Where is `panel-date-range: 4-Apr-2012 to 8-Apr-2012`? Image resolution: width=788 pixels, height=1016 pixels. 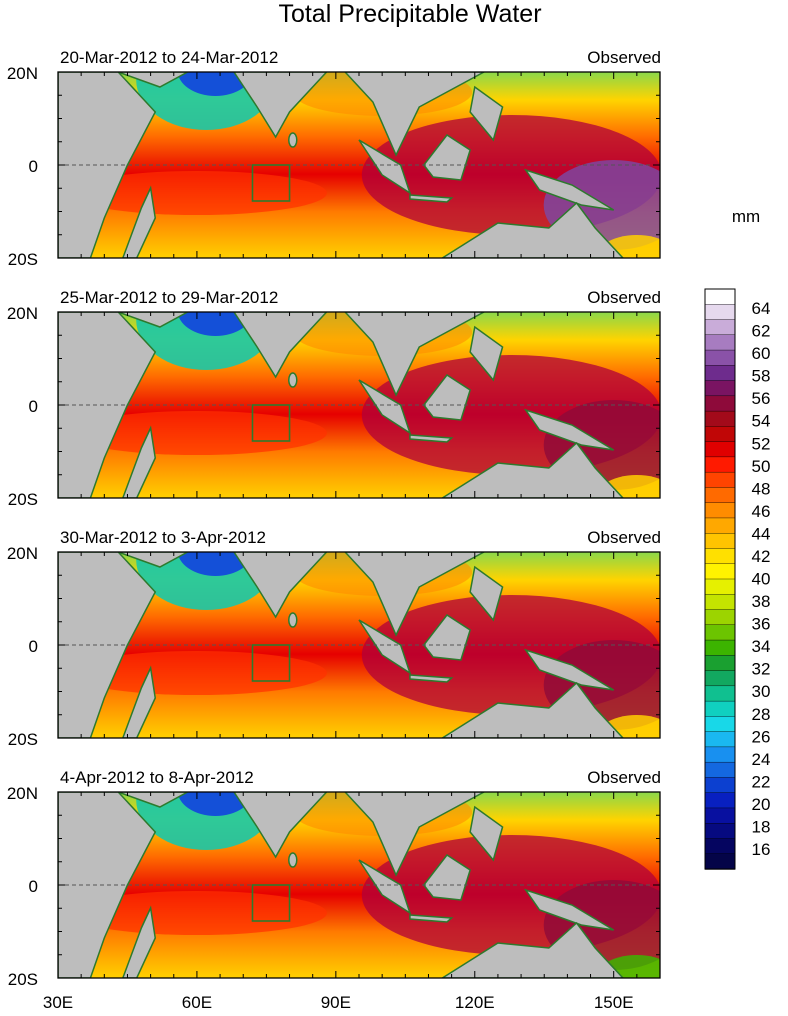 panel-date-range: 4-Apr-2012 to 8-Apr-2012 is located at coordinates (157, 777).